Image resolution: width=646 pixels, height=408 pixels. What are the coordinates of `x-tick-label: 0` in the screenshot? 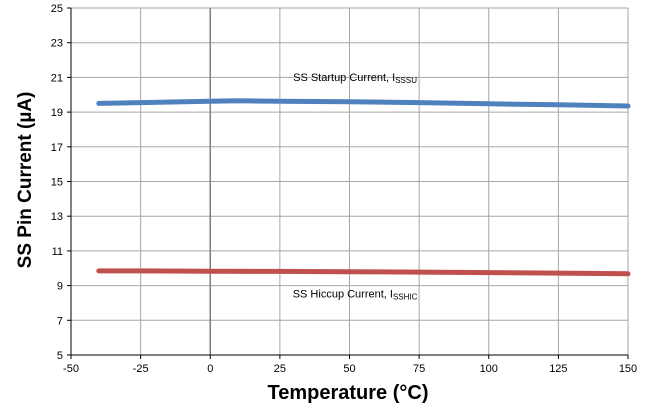 It's located at (210, 369).